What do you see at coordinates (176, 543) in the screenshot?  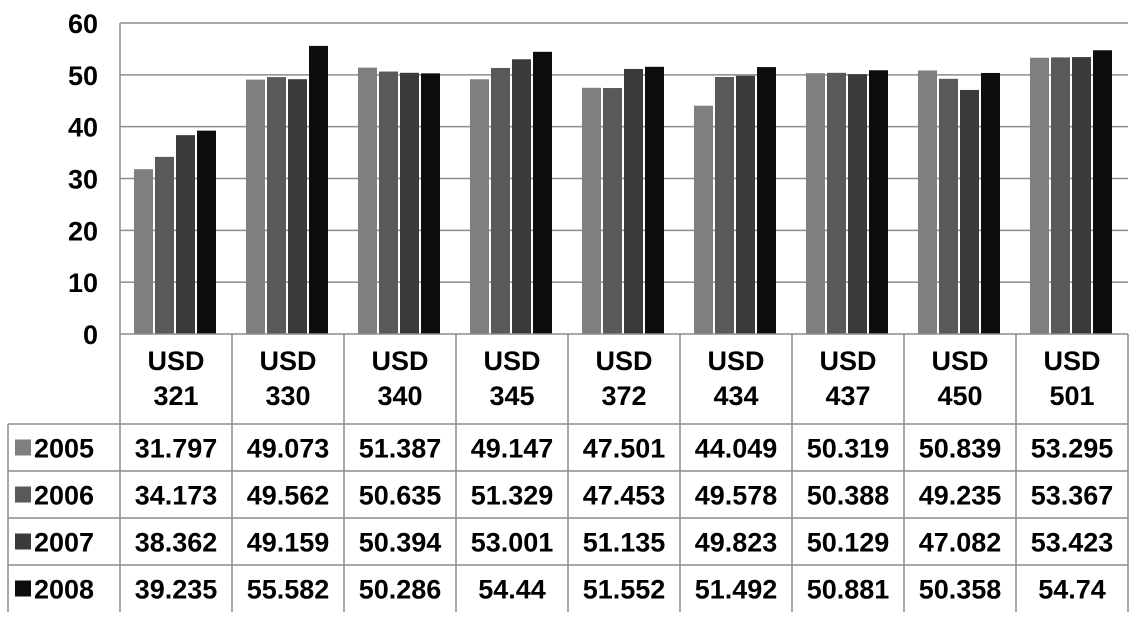 I see `table-cell: 38.362` at bounding box center [176, 543].